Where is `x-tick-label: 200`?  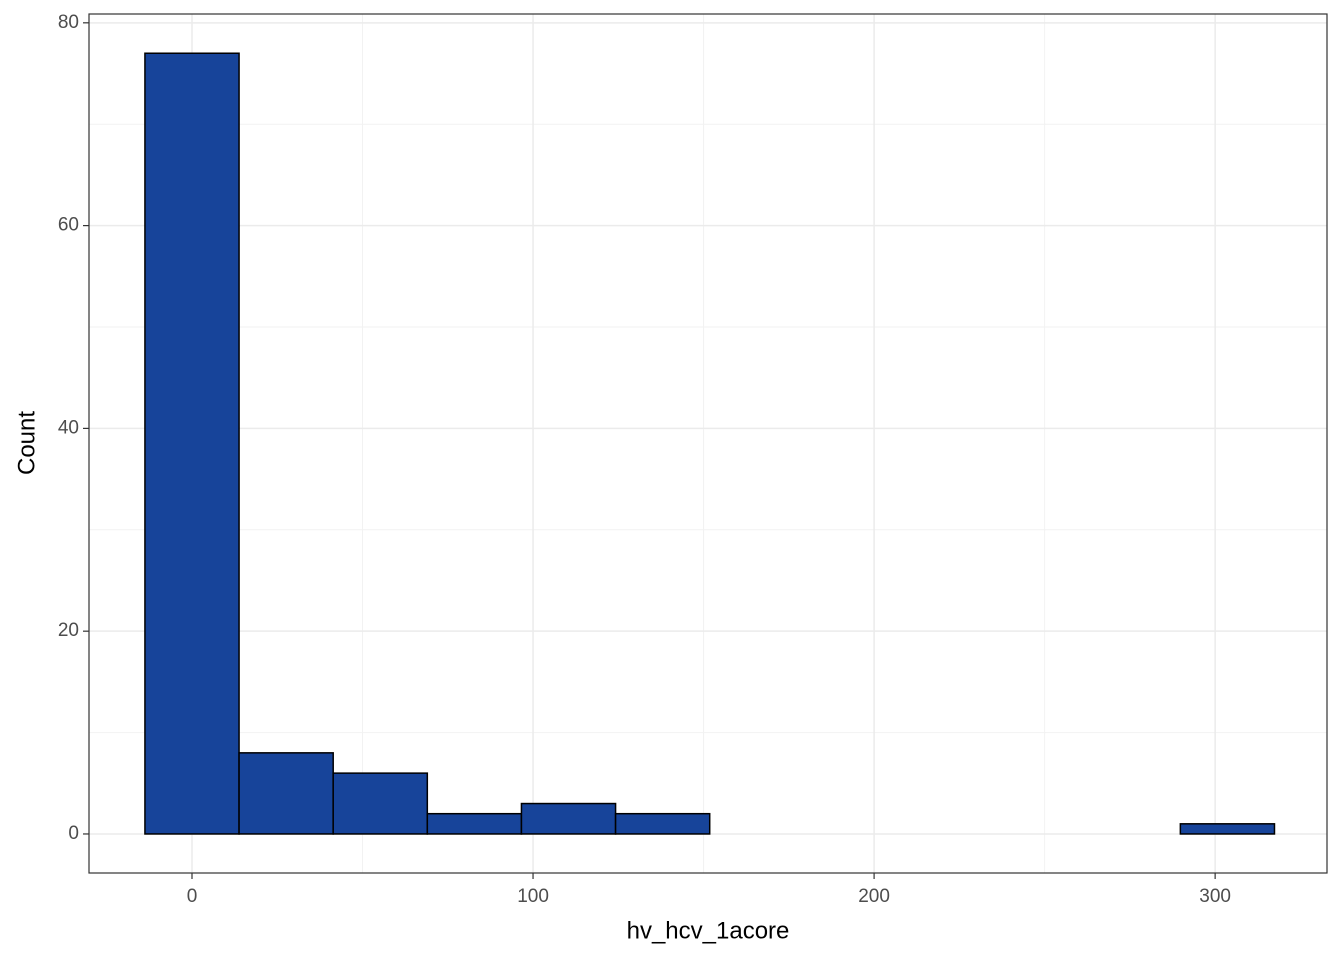 x-tick-label: 200 is located at coordinates (874, 896).